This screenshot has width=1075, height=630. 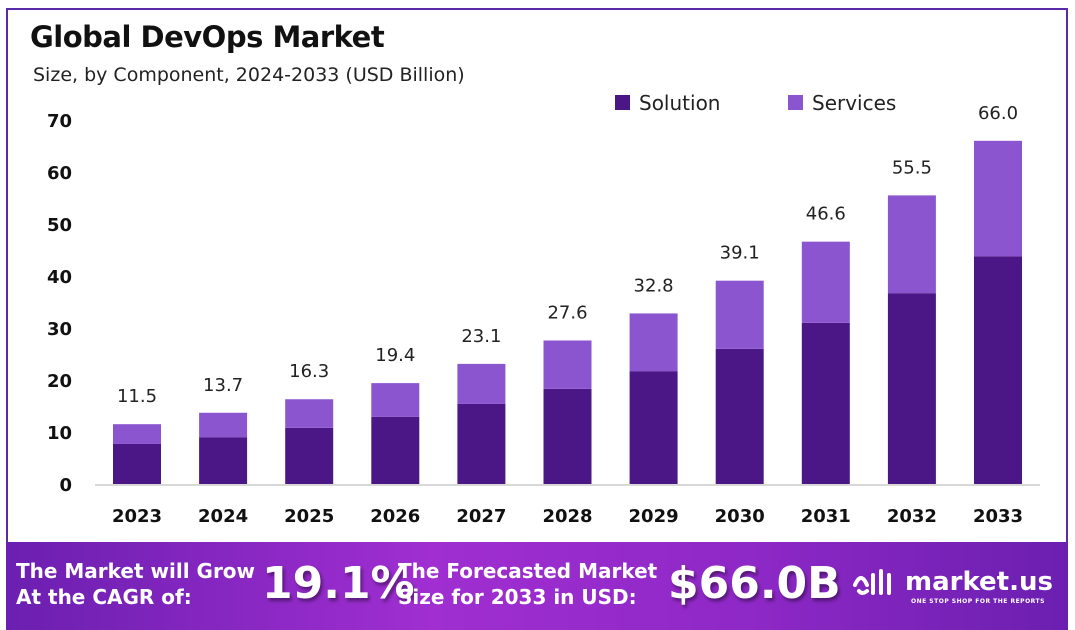 I want to click on total-label: 32.8, so click(x=654, y=285).